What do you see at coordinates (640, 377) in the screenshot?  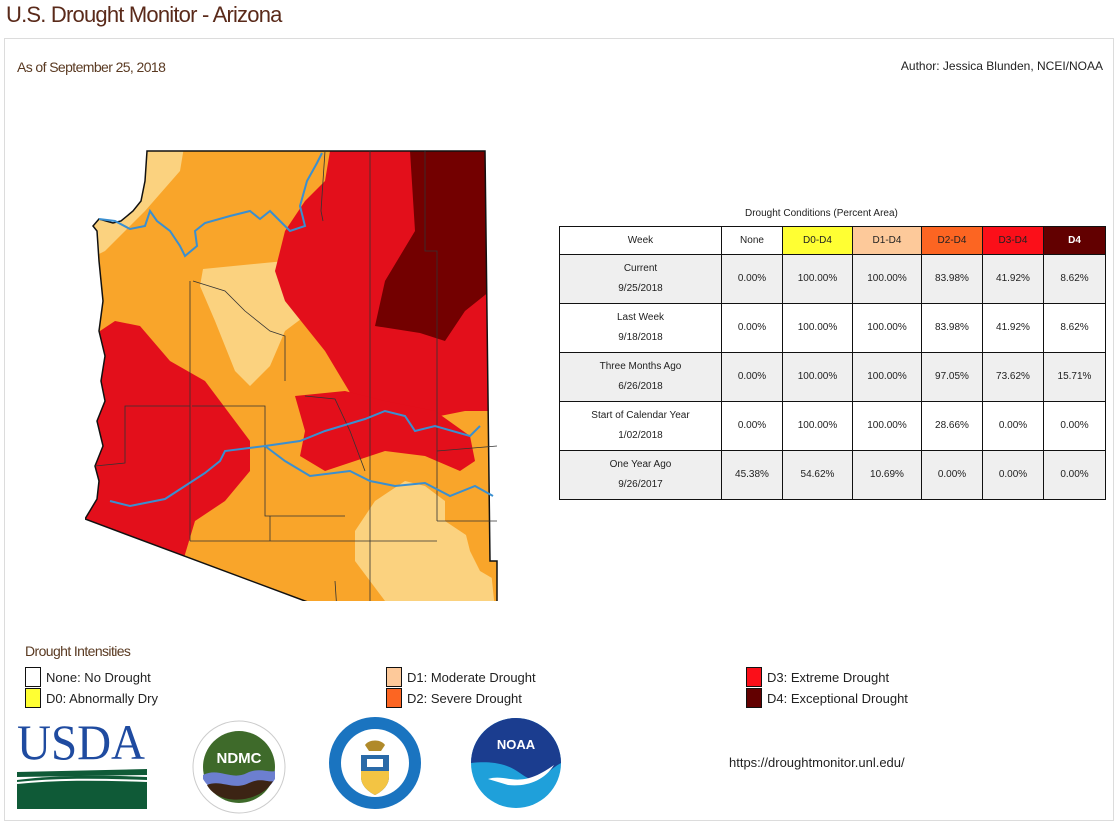 I see `week-cell: Three Months Ago 6/26/2018` at bounding box center [640, 377].